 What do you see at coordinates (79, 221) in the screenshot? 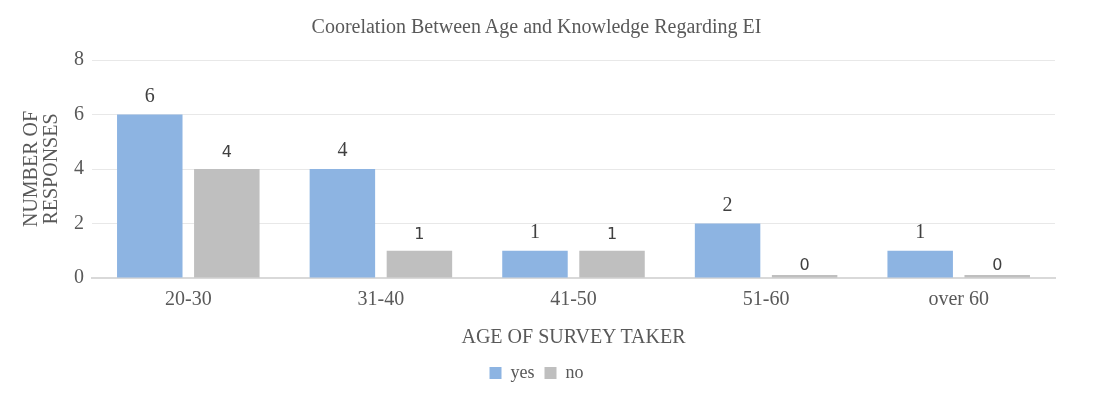
I see `y-tick-label: 2` at bounding box center [79, 221].